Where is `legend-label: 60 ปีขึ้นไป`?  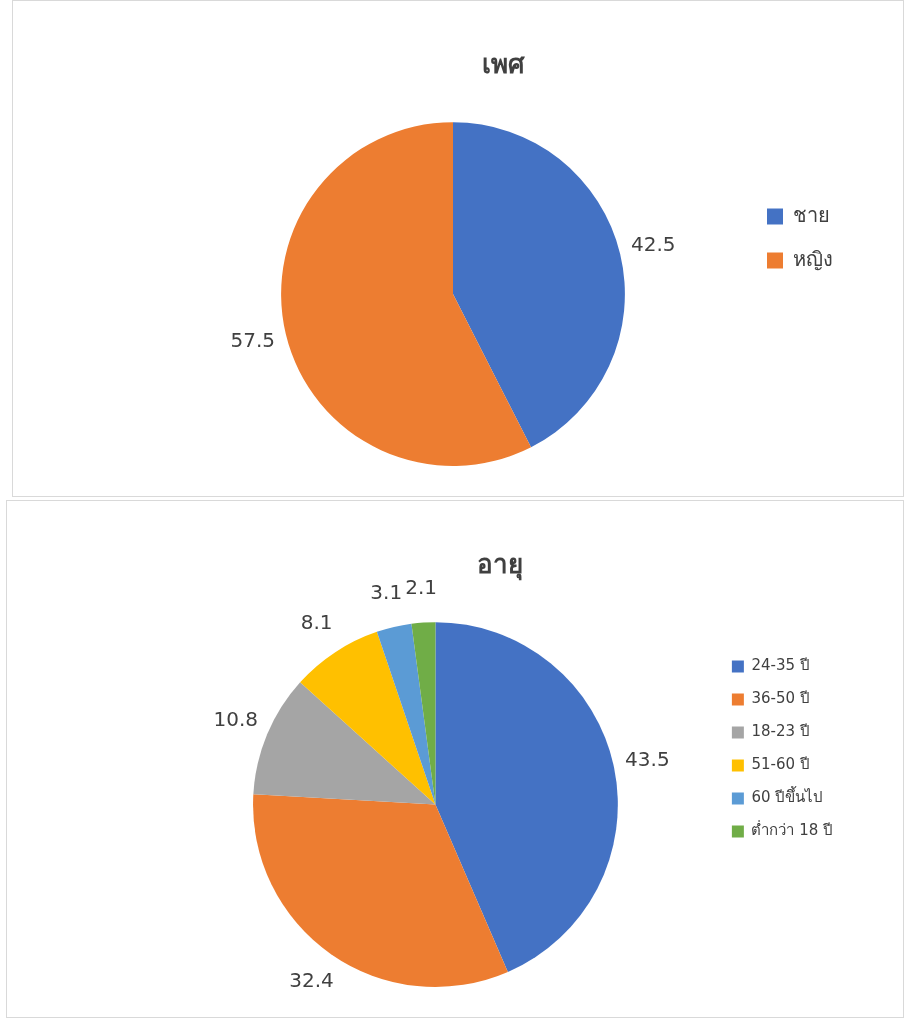
legend-label: 60 ปีขึ้นไป is located at coordinates (787, 796).